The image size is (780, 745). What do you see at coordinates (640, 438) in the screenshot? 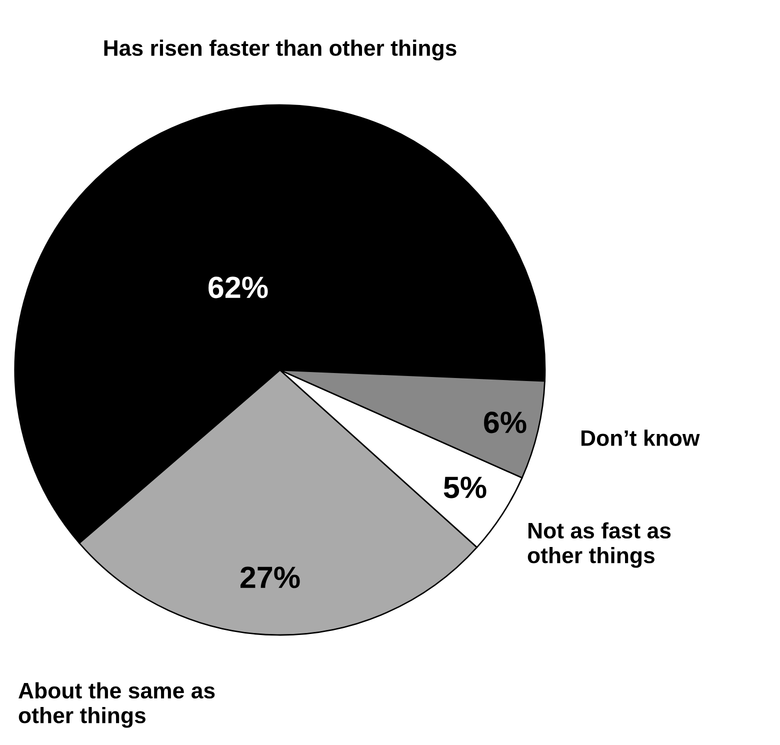
I see `slice-label: Don’t know` at bounding box center [640, 438].